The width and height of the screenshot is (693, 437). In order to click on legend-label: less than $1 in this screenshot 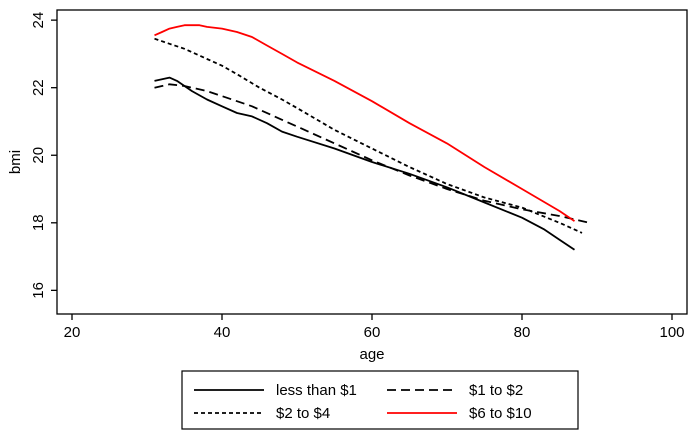, I will do `click(316, 390)`.